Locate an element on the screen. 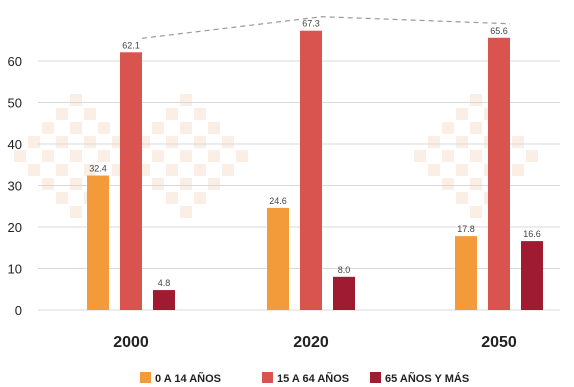 Image resolution: width=574 pixels, height=387 pixels. bar-15-a-64-a-os-2000 is located at coordinates (131, 181).